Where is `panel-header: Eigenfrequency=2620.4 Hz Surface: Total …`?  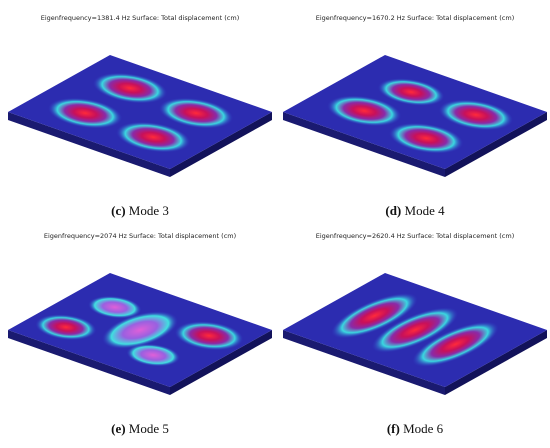
panel-header: Eigenfrequency=2620.4 Hz Surface: Total … is located at coordinates (415, 236).